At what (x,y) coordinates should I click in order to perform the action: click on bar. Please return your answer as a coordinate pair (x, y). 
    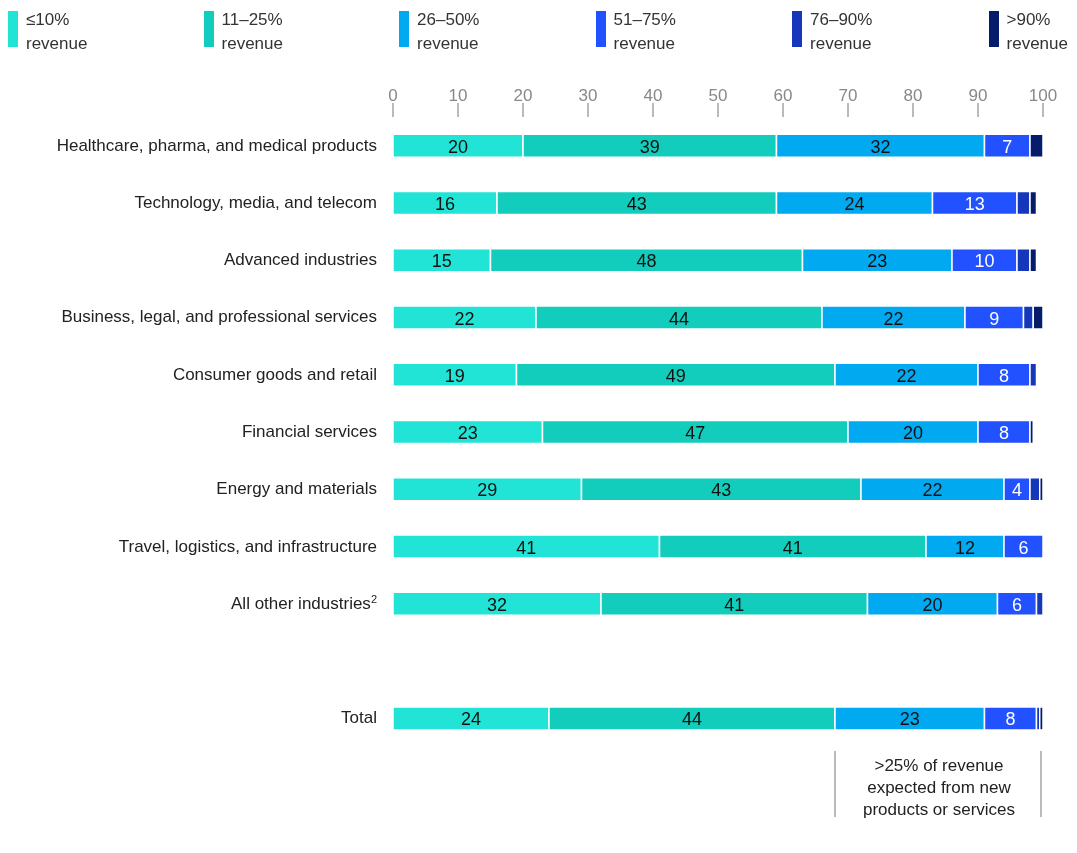
    Looking at the image, I should click on (1041, 718).